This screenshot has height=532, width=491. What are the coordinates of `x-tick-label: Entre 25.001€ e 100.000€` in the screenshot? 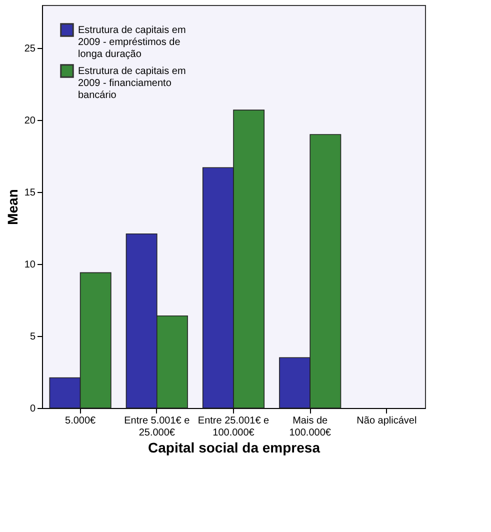 It's located at (234, 427).